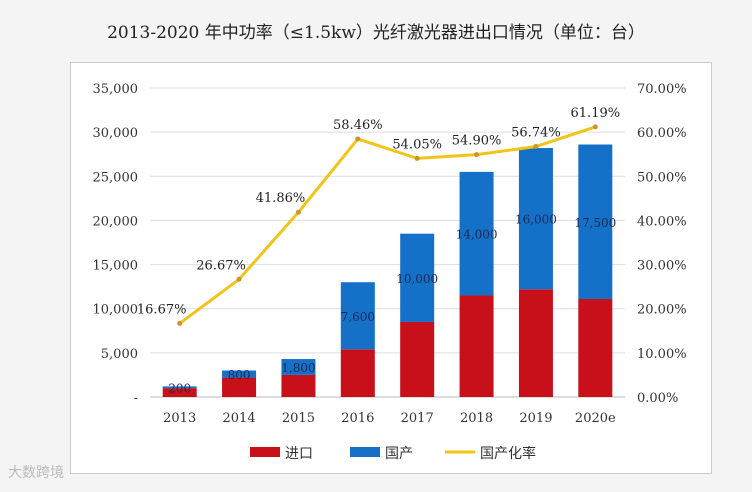 Image resolution: width=752 pixels, height=492 pixels. I want to click on x-tick-label: 2019, so click(535, 418).